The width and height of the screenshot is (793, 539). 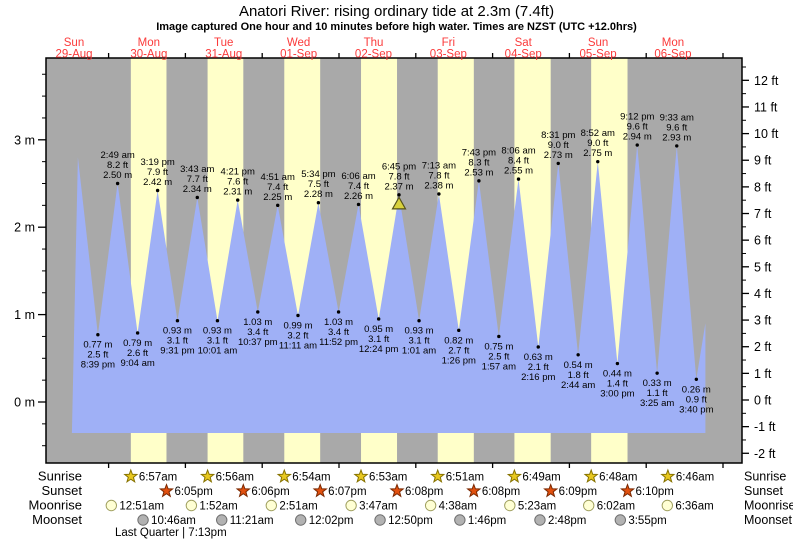 I want to click on almanac-time-label: 5:23am, so click(x=537, y=507).